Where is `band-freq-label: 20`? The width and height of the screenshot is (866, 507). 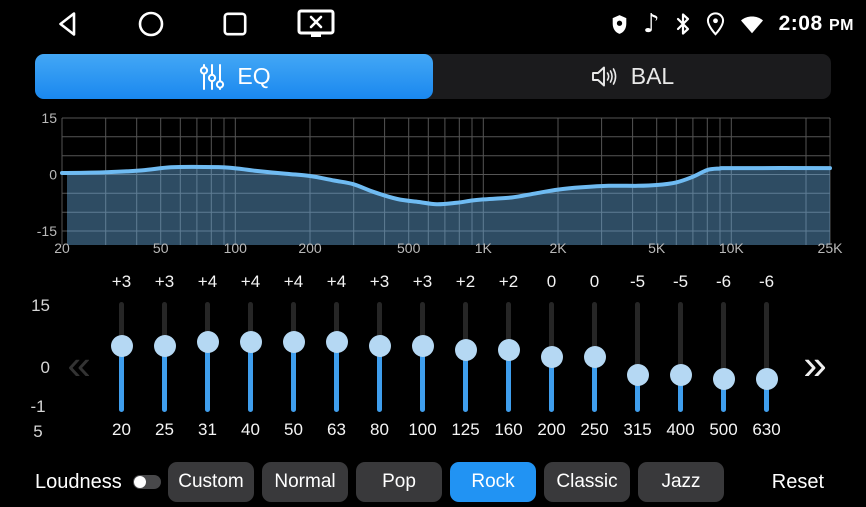 band-freq-label: 20 is located at coordinates (121, 429).